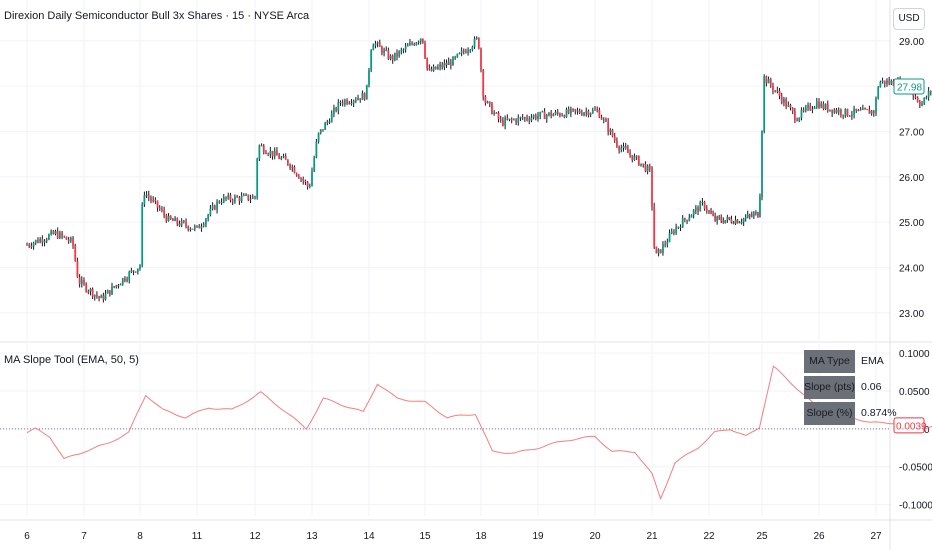 The width and height of the screenshot is (932, 550). I want to click on time-axis-tick-label: 18, so click(481, 536).